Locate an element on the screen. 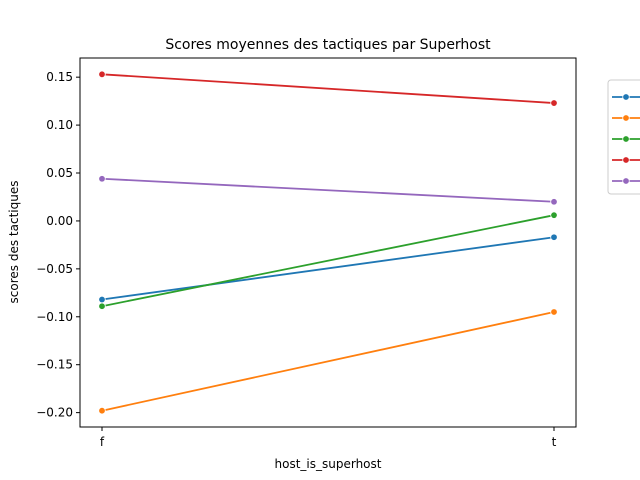 The width and height of the screenshot is (640, 480). y-tick-label: 0.05 is located at coordinates (59, 173).